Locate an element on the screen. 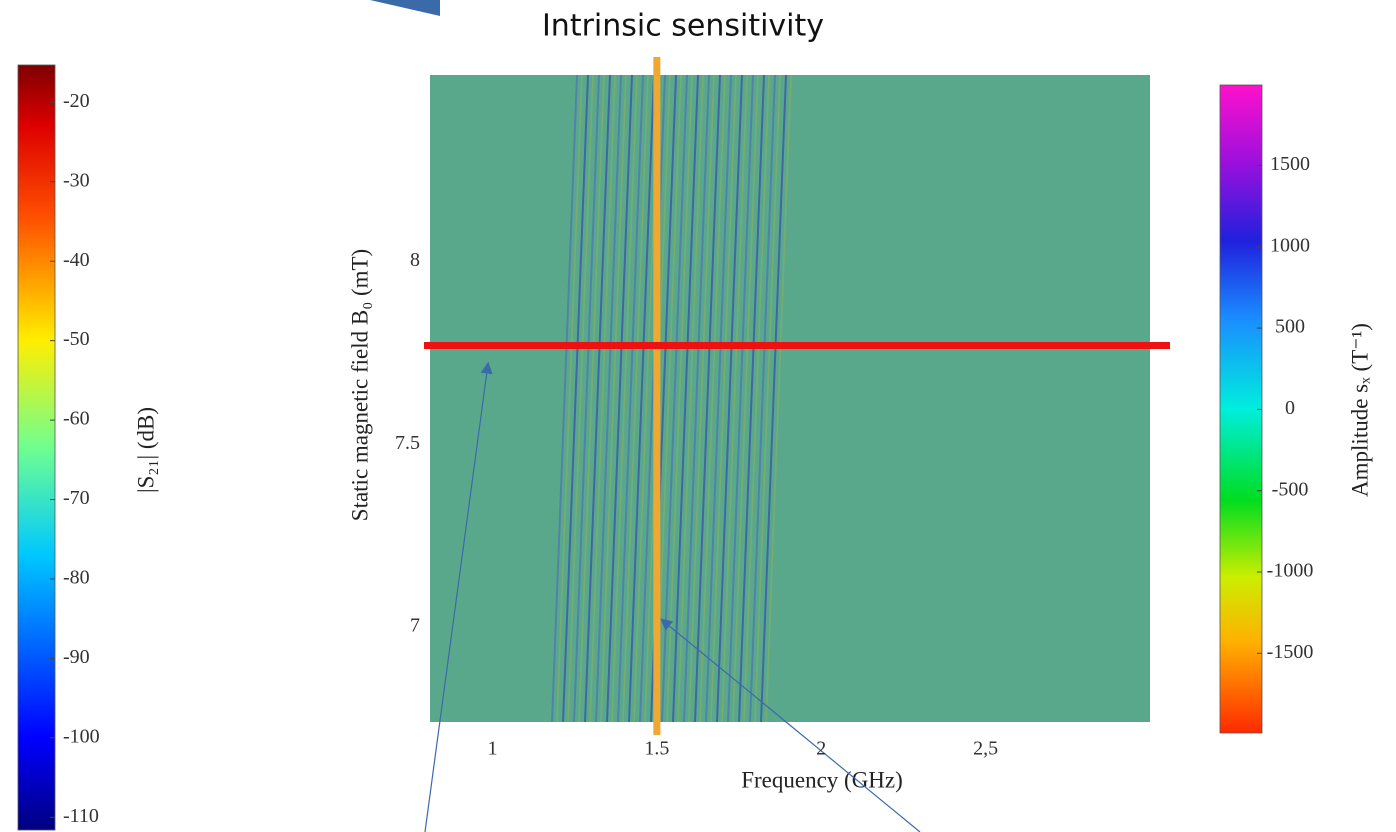 This screenshot has height=832, width=1396. colorbar-label: |S₂₁| (dB) is located at coordinates (145, 450).